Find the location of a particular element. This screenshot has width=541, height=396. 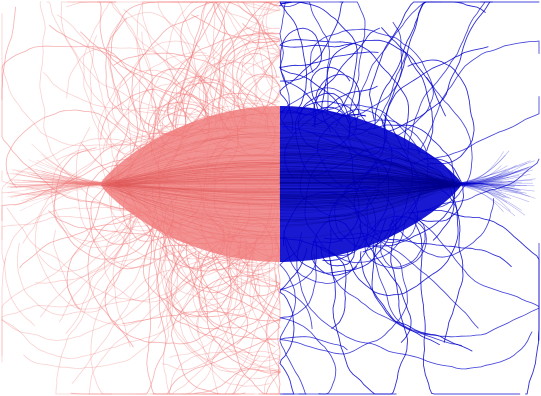

right-lens-core is located at coordinates (371, 184).